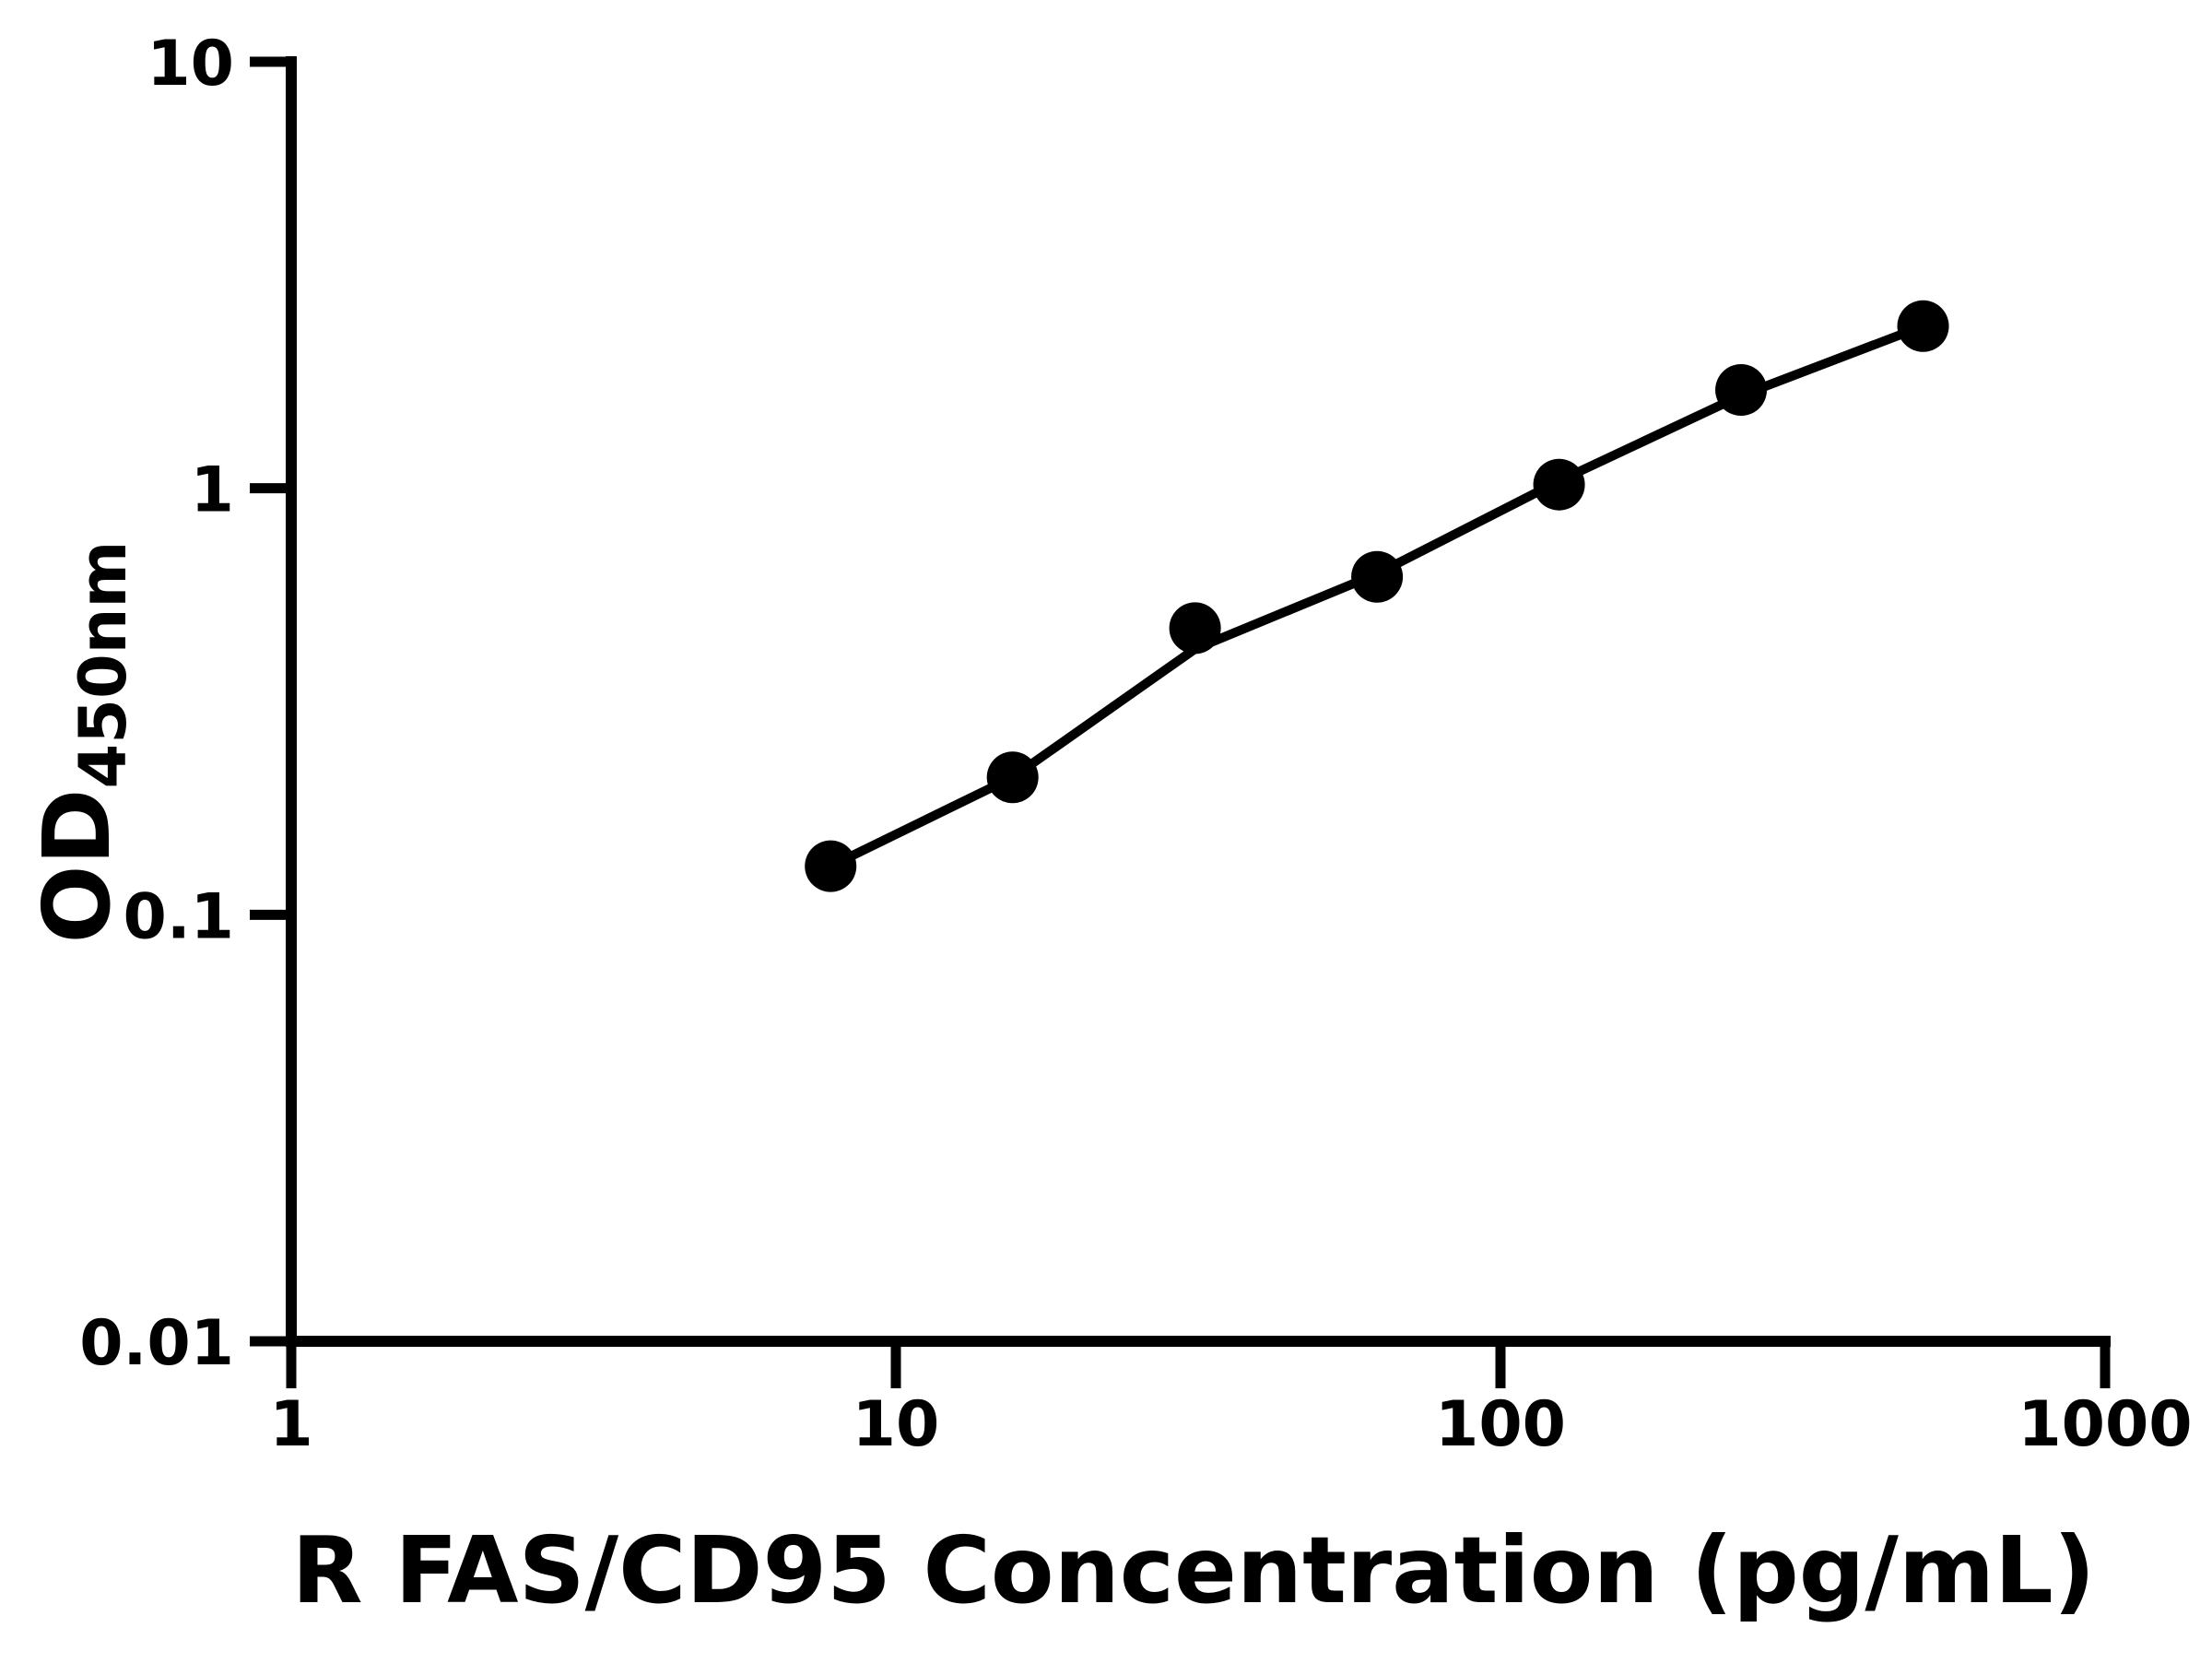 Image resolution: width=2212 pixels, height=1663 pixels. What do you see at coordinates (156, 1343) in the screenshot?
I see `y-tick-label-0.01: 0.01` at bounding box center [156, 1343].